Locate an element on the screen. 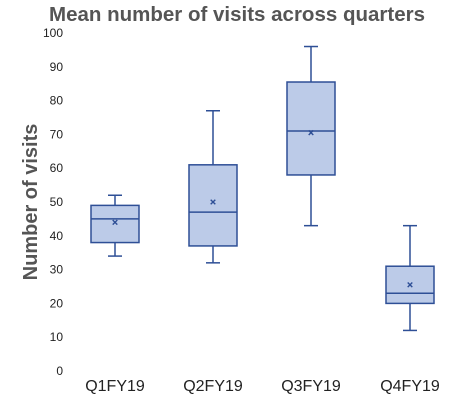 The width and height of the screenshot is (474, 409). y-tick-label: 70 is located at coordinates (57, 134).